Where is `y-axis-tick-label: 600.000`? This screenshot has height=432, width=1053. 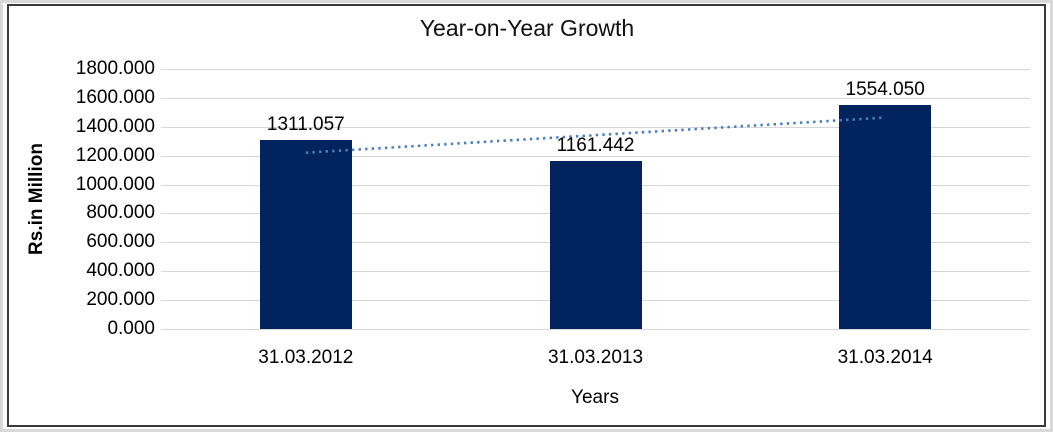 y-axis-tick-label: 600.000 is located at coordinates (120, 242).